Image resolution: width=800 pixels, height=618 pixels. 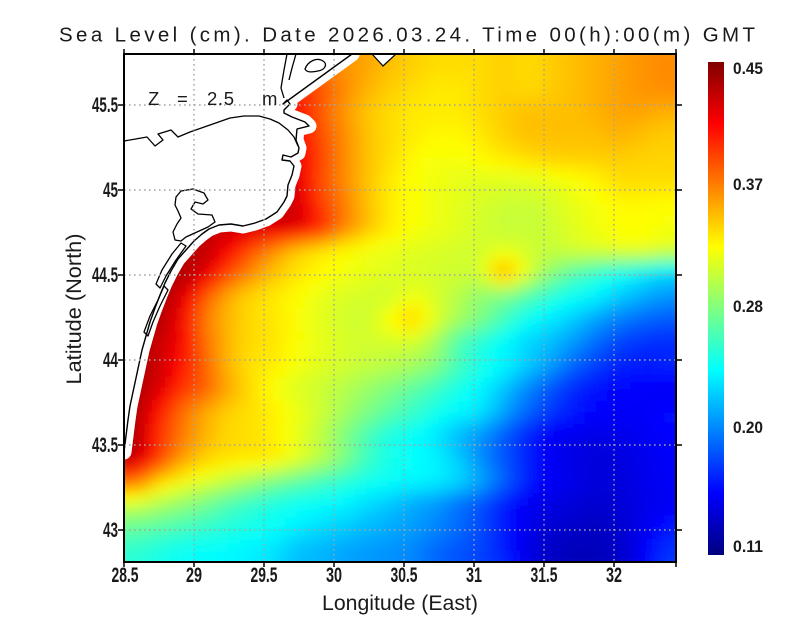 What do you see at coordinates (110, 530) in the screenshot?
I see `svg-text: 43` at bounding box center [110, 530].